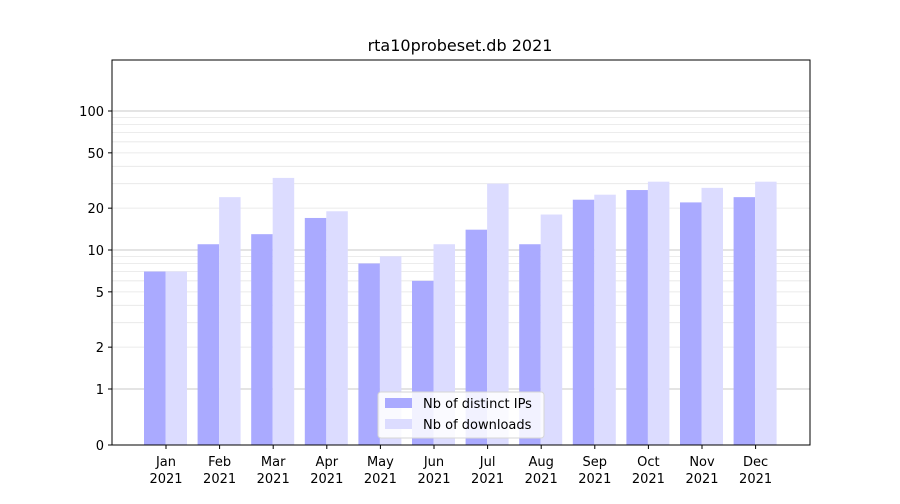  I want to click on legend-label: Nb of distinct IPs, so click(477, 404).